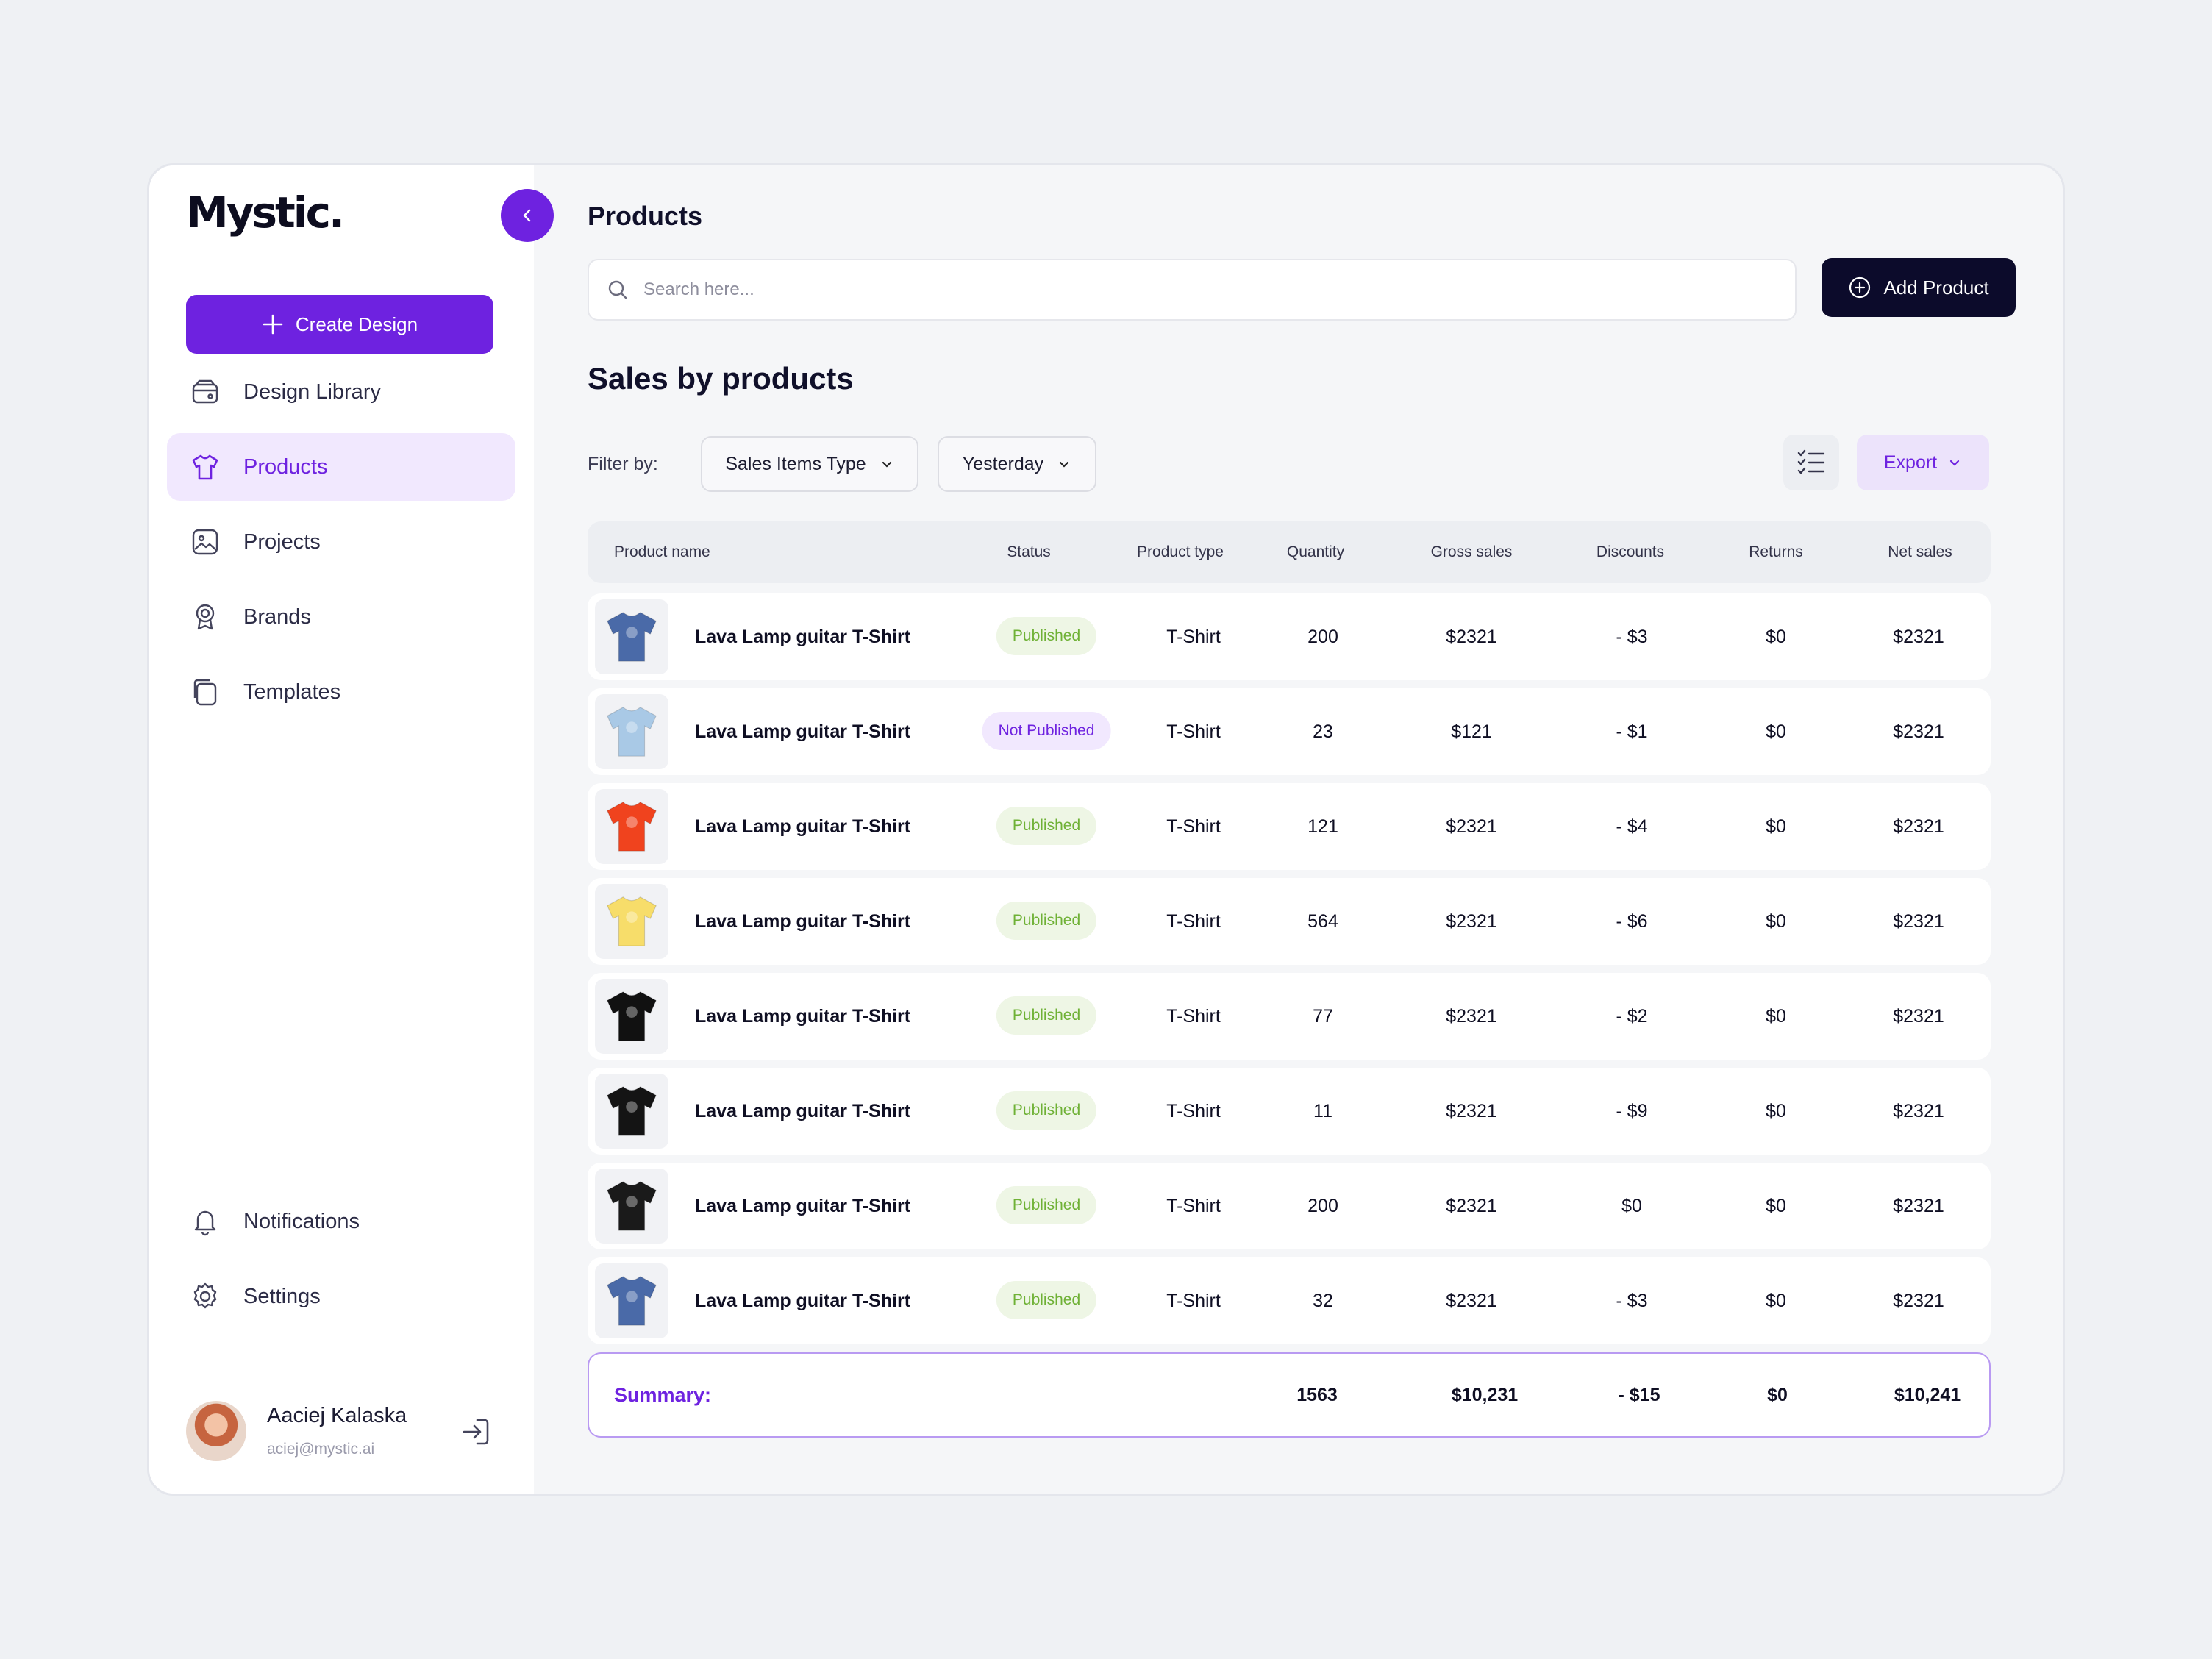 The height and width of the screenshot is (1659, 2212). What do you see at coordinates (1776, 551) in the screenshot?
I see `col-returns: Returns` at bounding box center [1776, 551].